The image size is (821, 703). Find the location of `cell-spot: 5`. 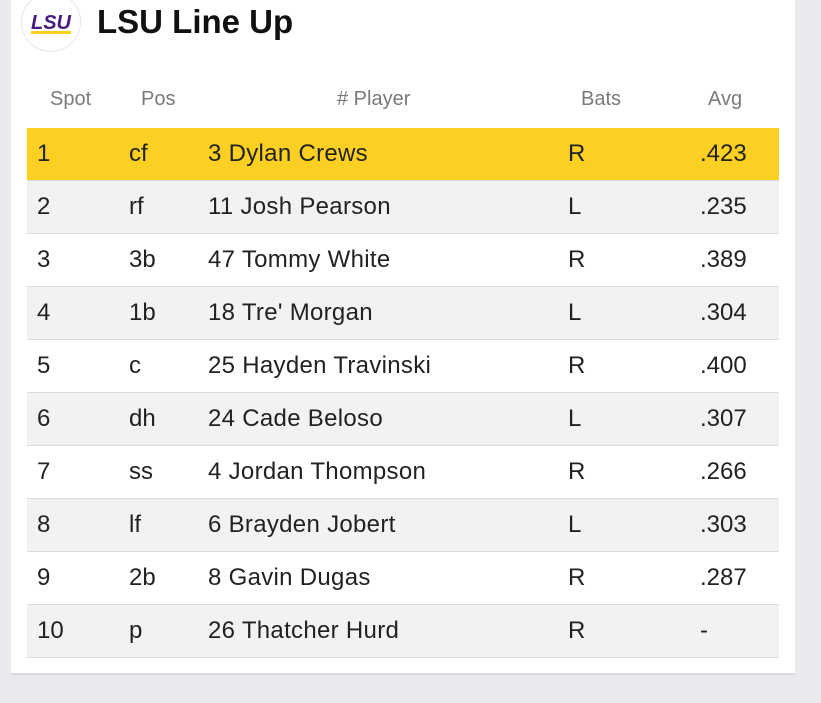

cell-spot: 5 is located at coordinates (44, 365).